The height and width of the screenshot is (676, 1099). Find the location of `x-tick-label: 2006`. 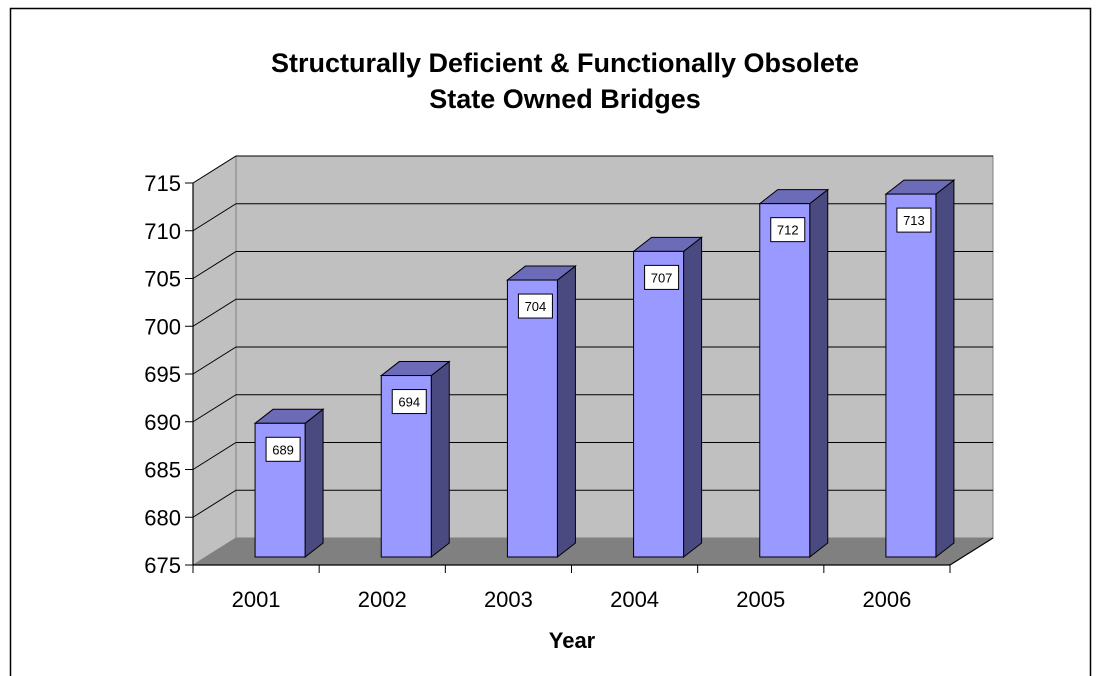

x-tick-label: 2006 is located at coordinates (886, 599).